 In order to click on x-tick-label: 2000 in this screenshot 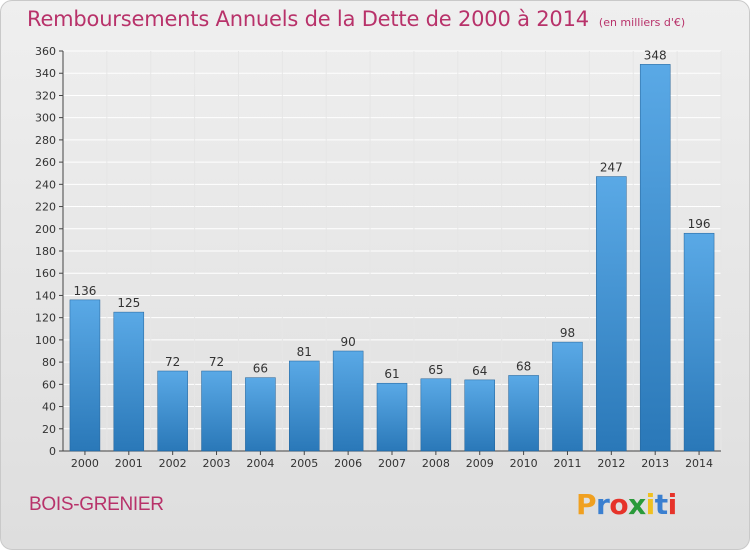, I will do `click(85, 463)`.